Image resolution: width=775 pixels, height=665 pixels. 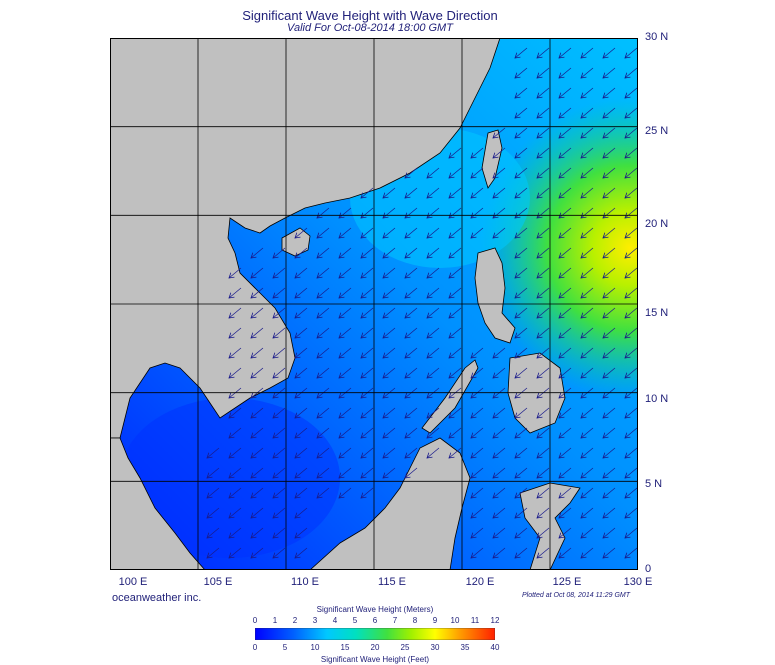 What do you see at coordinates (375, 647) in the screenshot?
I see `colorbar-feet-tick: 20` at bounding box center [375, 647].